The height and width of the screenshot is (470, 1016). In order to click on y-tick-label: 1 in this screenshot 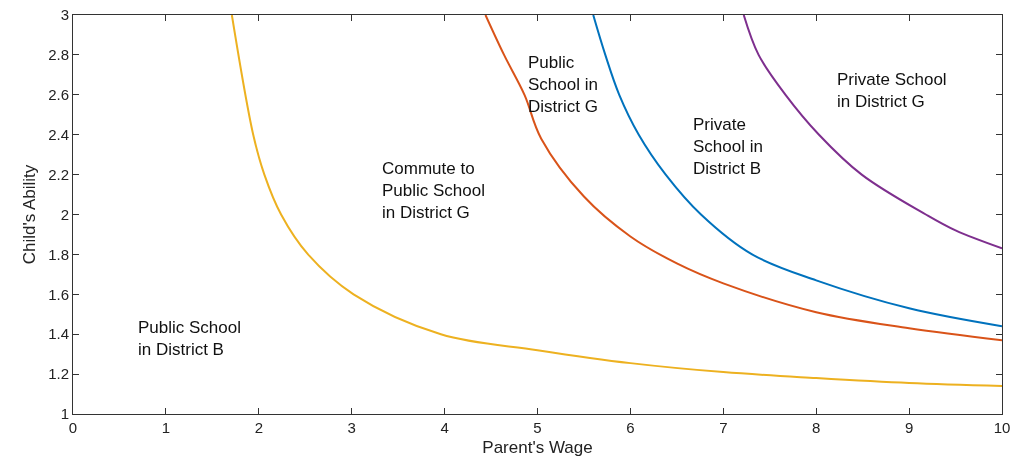, I will do `click(64, 414)`.